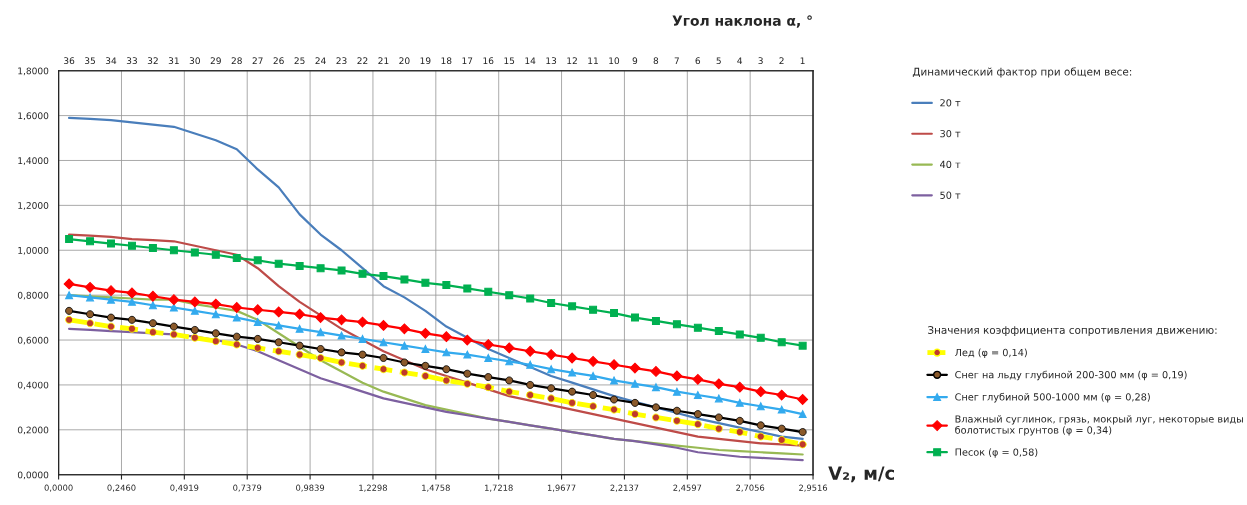 This screenshot has height=505, width=1247. Describe the element at coordinates (278, 61) in the screenshot. I see `x2-tick-label: 26` at that location.